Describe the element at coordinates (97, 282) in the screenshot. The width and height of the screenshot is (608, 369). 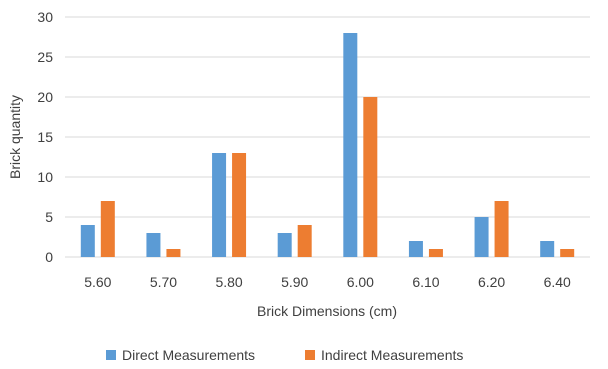
I see `x-tick-label: 5.60` at that location.